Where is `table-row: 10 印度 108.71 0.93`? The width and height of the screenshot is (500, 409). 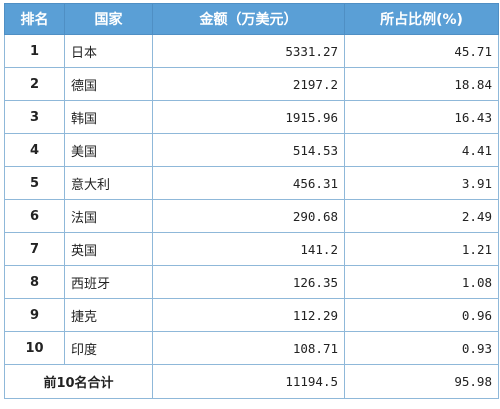 table-row: 10 印度 108.71 0.93 is located at coordinates (251, 348).